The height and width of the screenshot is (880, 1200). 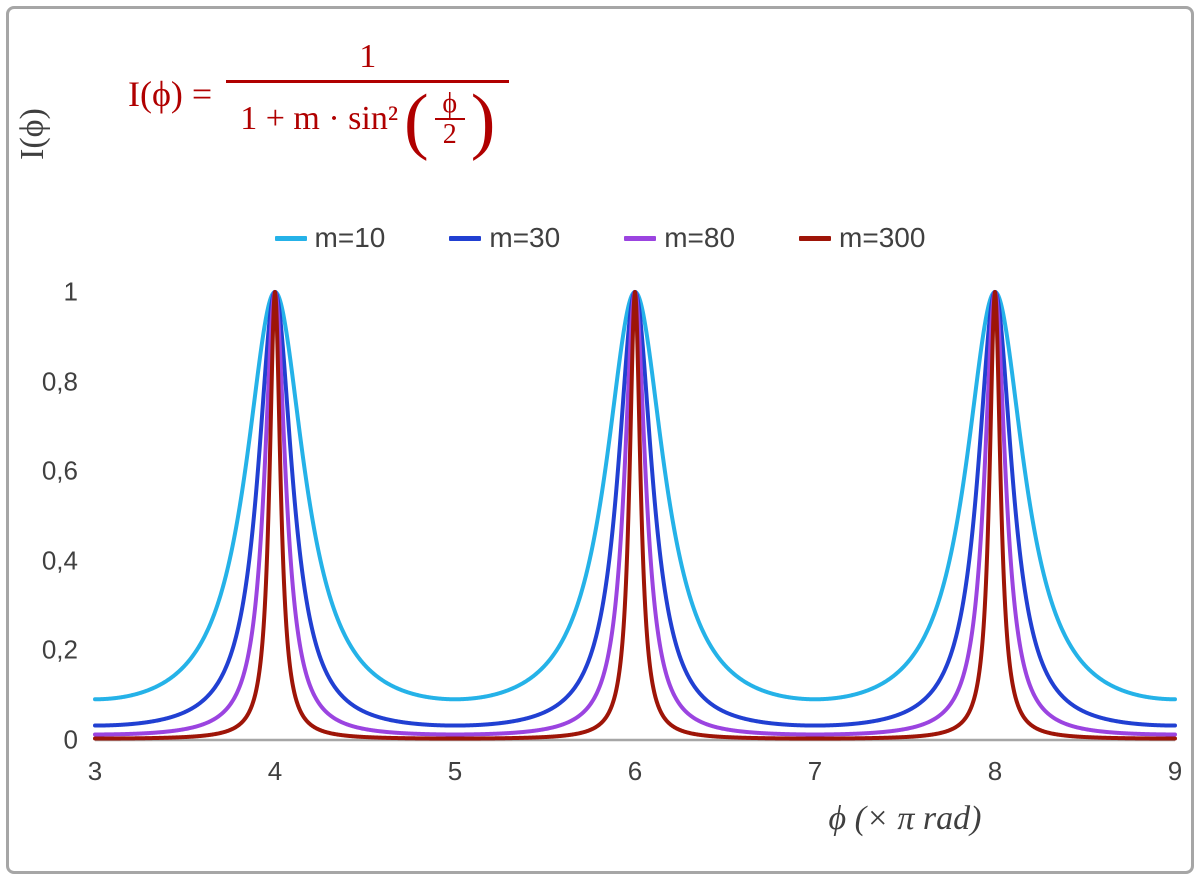 I want to click on y-axis-title: I(ϕ), so click(x=32, y=134).